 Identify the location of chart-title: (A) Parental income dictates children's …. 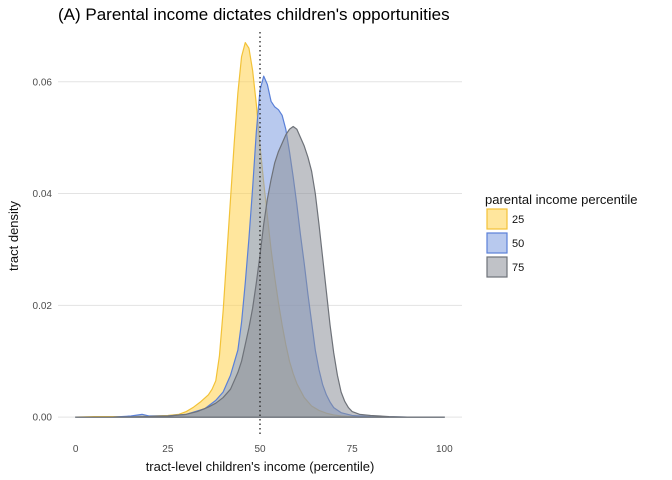
(254, 14).